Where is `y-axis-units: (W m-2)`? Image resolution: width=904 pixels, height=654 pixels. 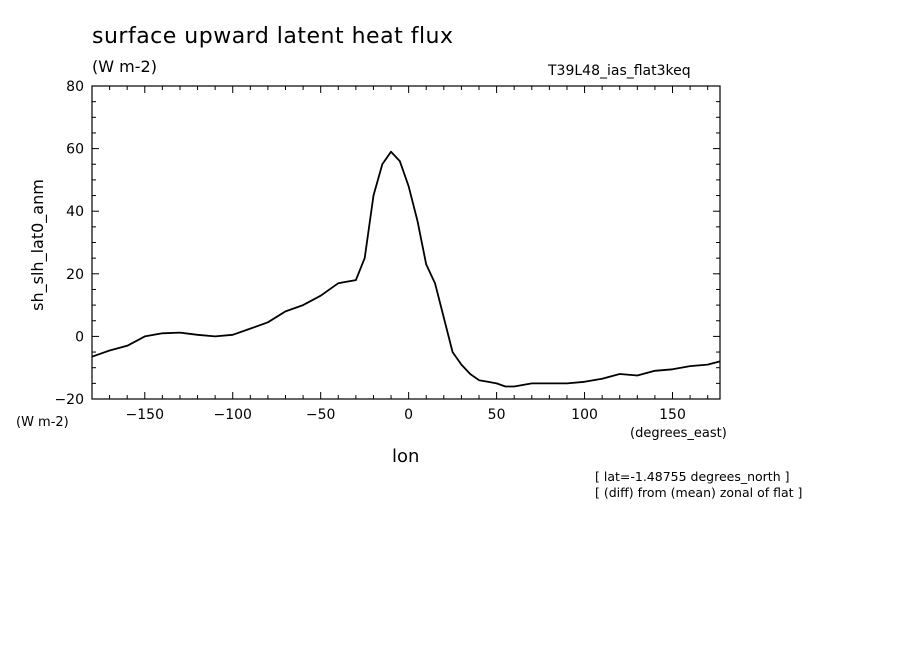 y-axis-units: (W m-2) is located at coordinates (42, 422).